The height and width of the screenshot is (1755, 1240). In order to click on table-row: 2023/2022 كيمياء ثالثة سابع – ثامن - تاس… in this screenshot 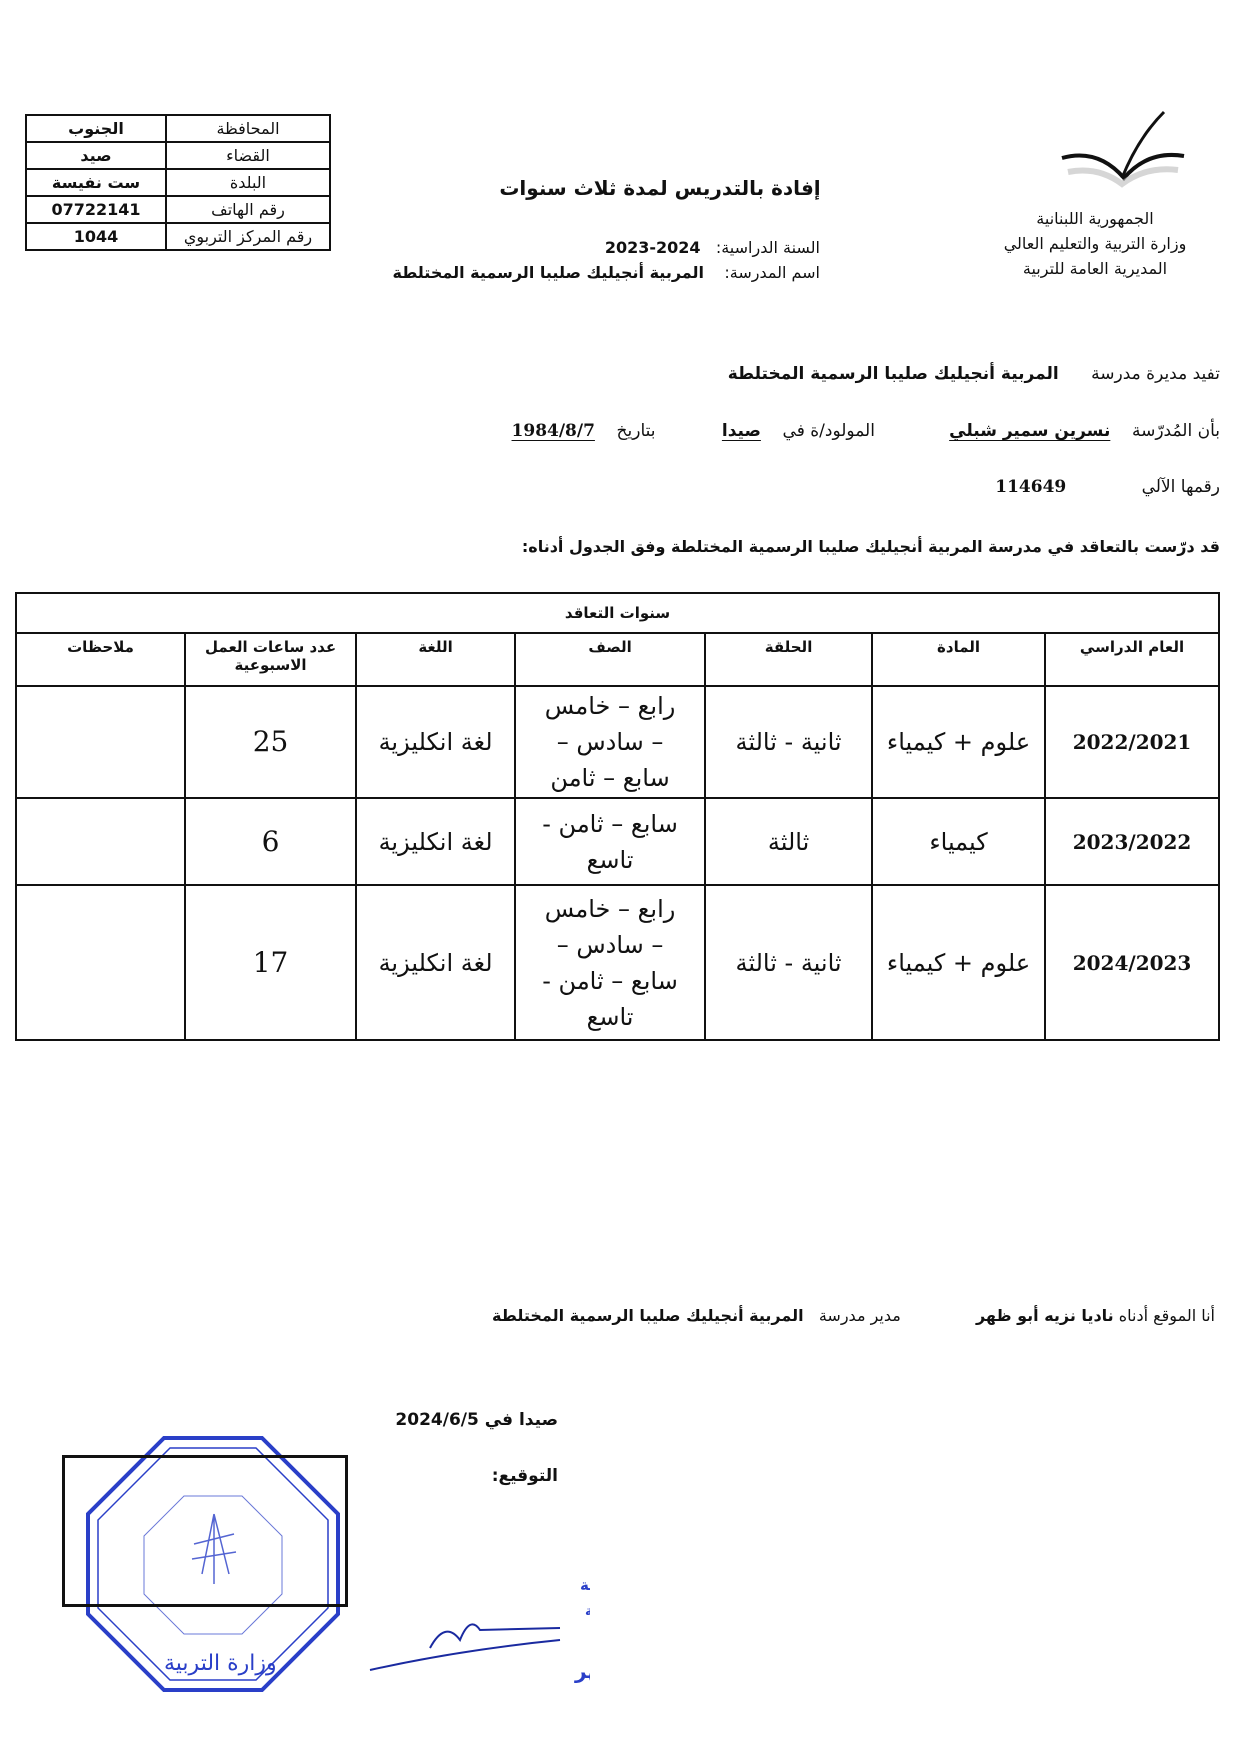, I will do `click(617, 841)`.